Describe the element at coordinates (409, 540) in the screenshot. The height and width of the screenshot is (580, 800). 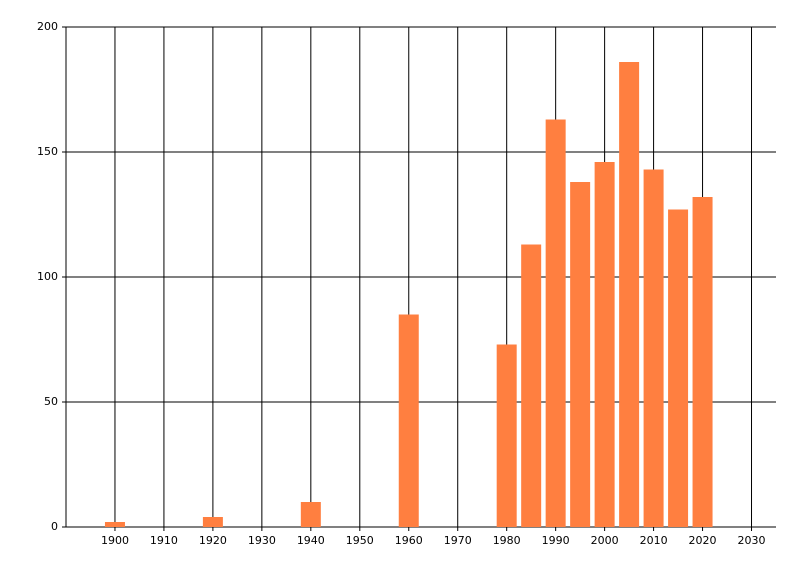
I see `x-tick-label: 1960` at that location.